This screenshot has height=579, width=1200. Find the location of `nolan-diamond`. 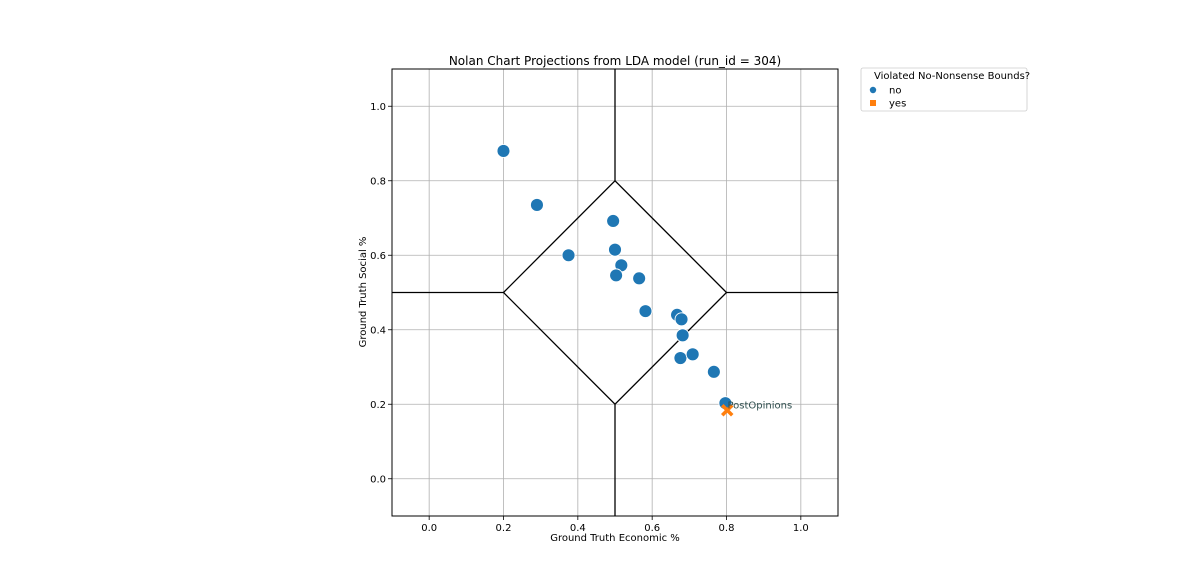

nolan-diamond is located at coordinates (615, 292).